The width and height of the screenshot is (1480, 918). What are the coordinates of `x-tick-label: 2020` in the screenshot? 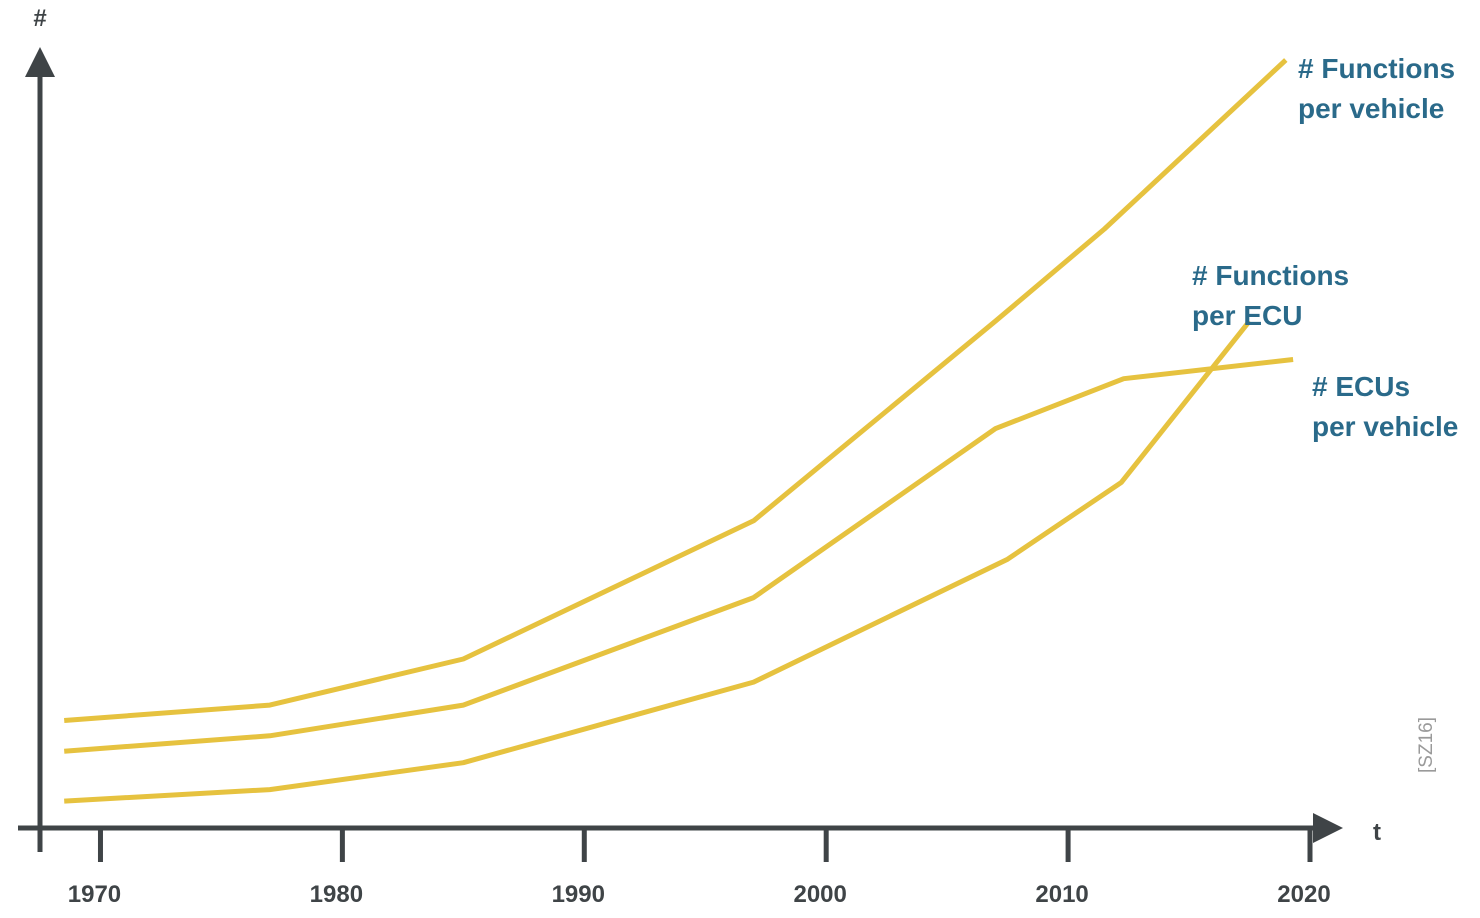 It's located at (1303, 894).